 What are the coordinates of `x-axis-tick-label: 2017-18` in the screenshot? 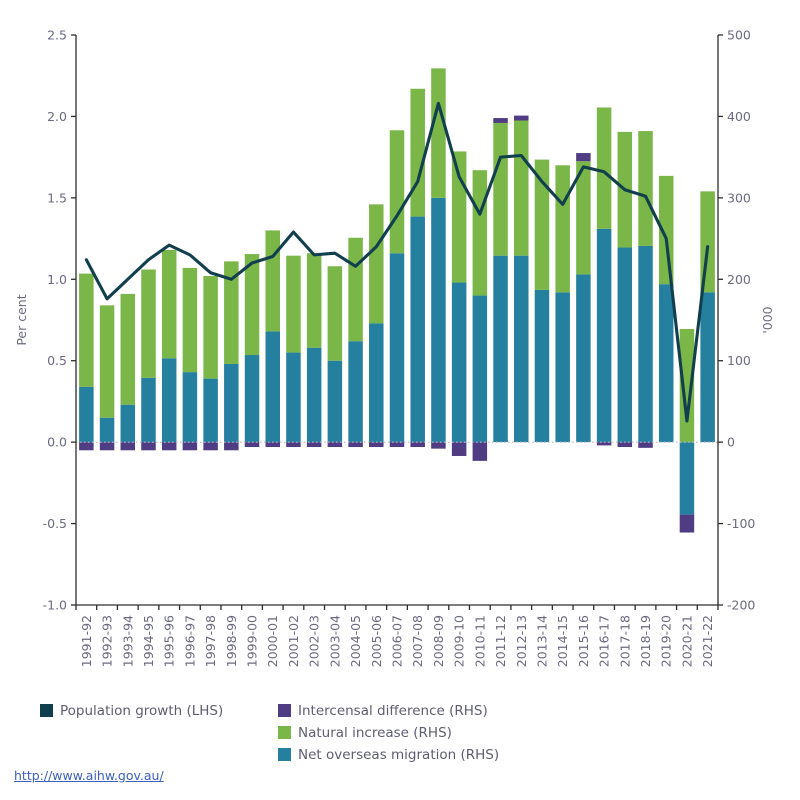 It's located at (624, 641).